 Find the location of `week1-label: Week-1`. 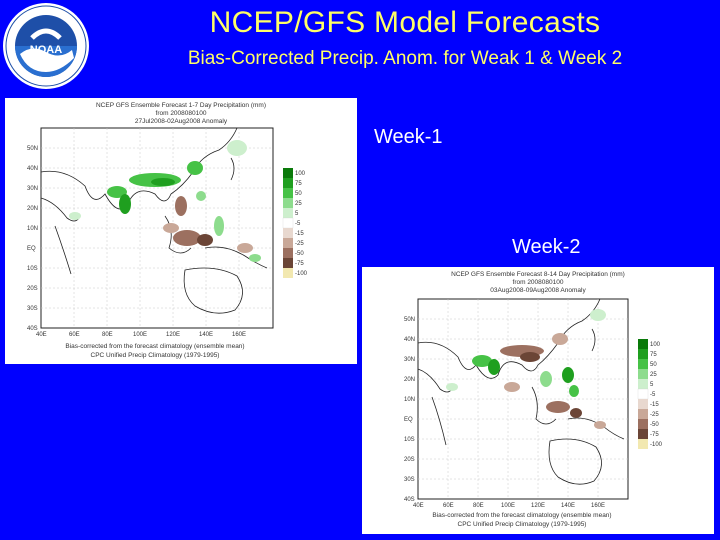

week1-label: Week-1 is located at coordinates (408, 137).